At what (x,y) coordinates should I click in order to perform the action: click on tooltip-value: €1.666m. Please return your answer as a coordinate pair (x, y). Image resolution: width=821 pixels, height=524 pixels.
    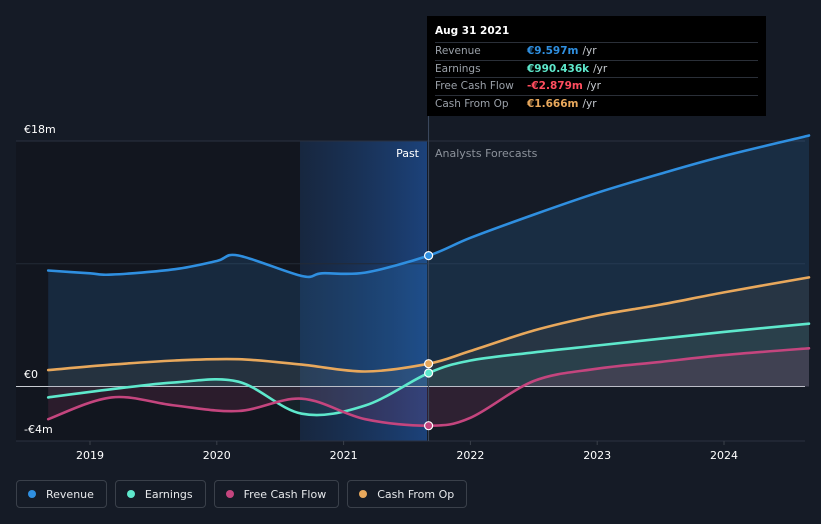
    Looking at the image, I should click on (553, 103).